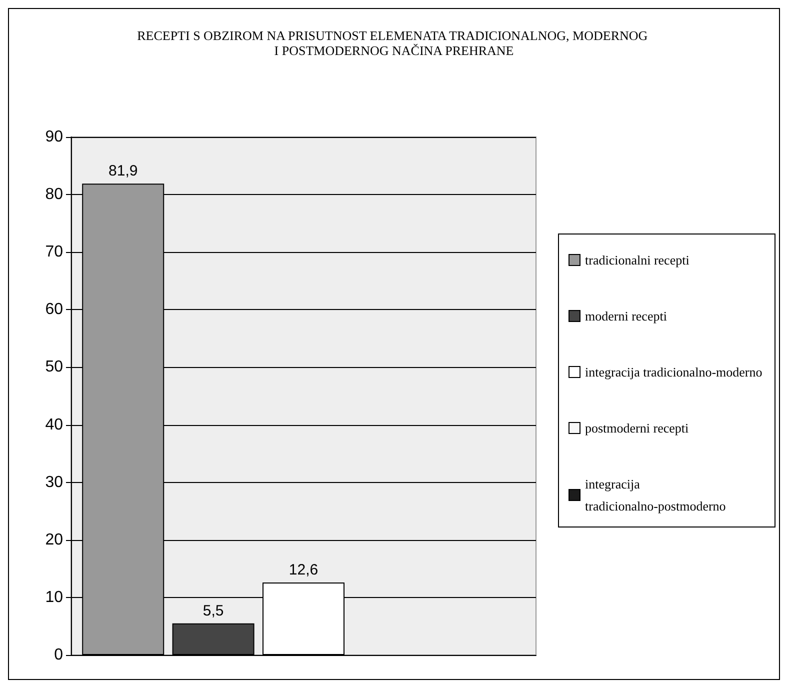  I want to click on data-label: 5,5, so click(213, 611).